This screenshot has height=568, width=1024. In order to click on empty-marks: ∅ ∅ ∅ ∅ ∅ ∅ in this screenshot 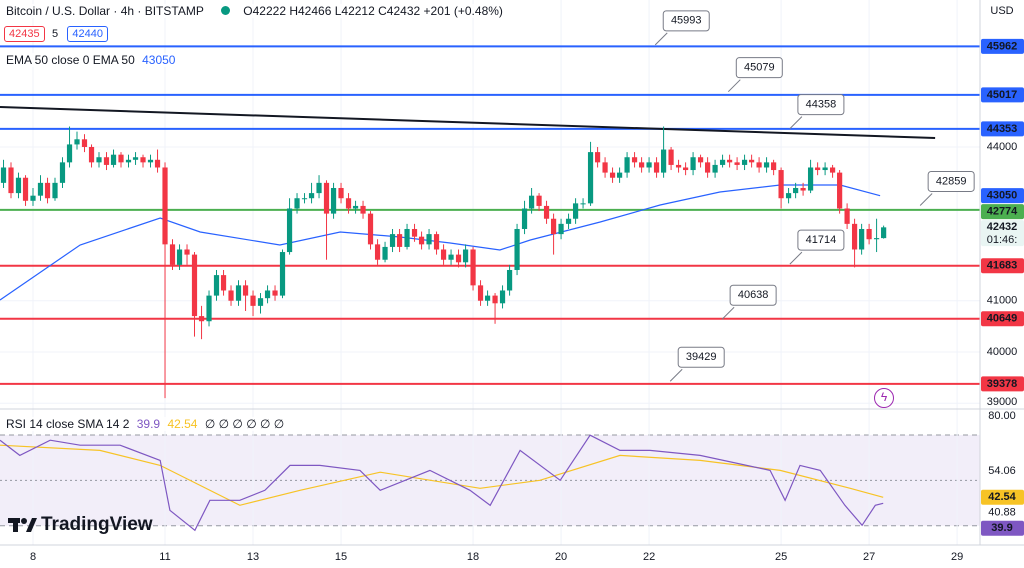, I will do `click(244, 424)`.